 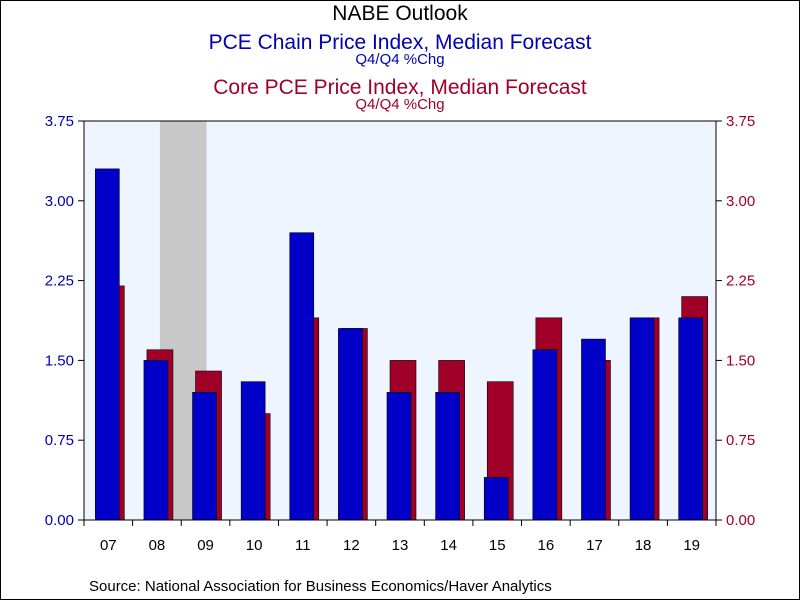 What do you see at coordinates (497, 545) in the screenshot?
I see `x-tick-label: 15` at bounding box center [497, 545].